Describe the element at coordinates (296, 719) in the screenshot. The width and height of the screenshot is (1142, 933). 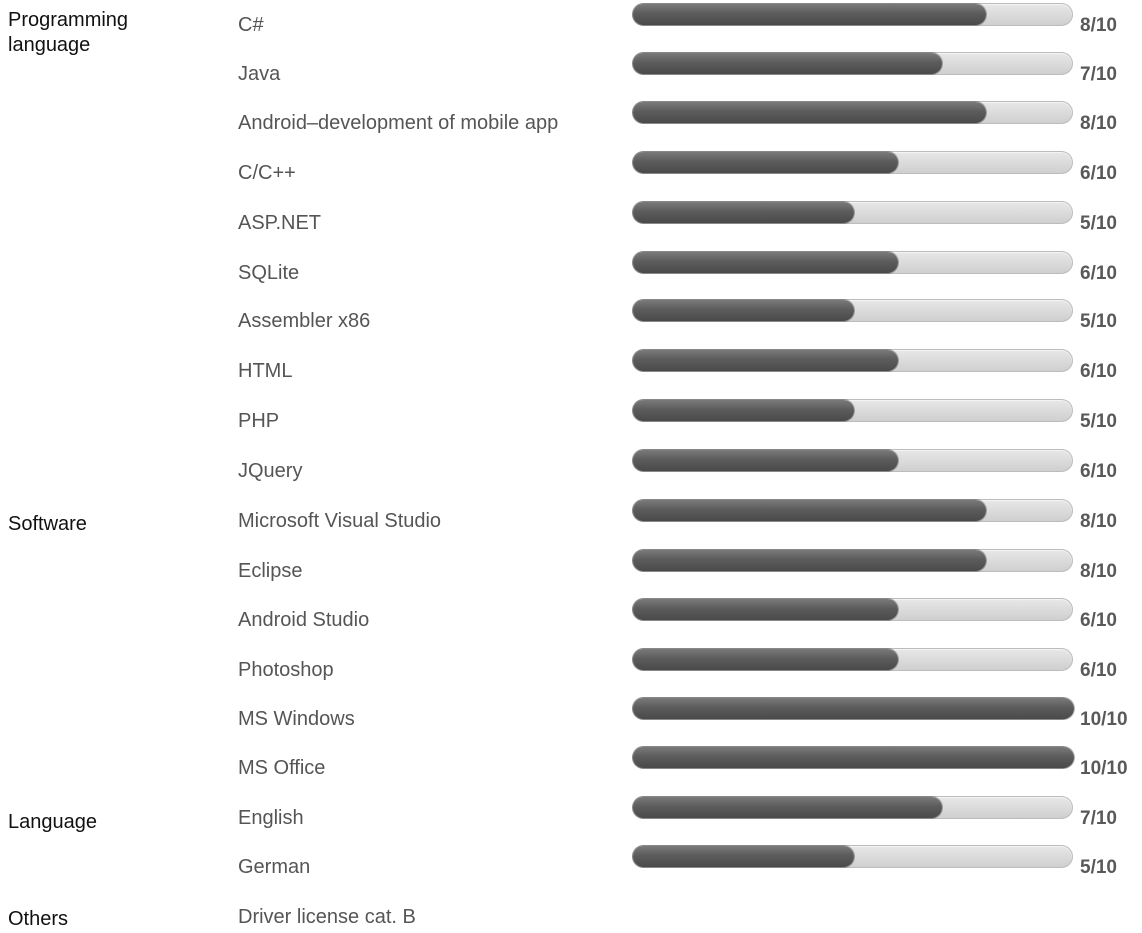
I see `skill-label: MS Windows` at that location.